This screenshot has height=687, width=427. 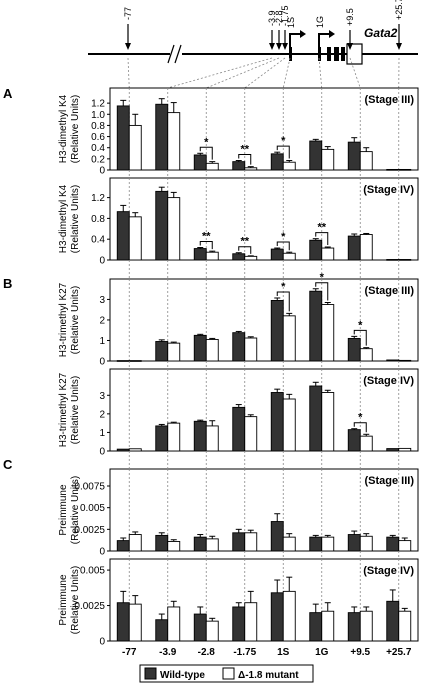 What do you see at coordinates (328, 626) in the screenshot?
I see `bar-mutant-1g` at bounding box center [328, 626].